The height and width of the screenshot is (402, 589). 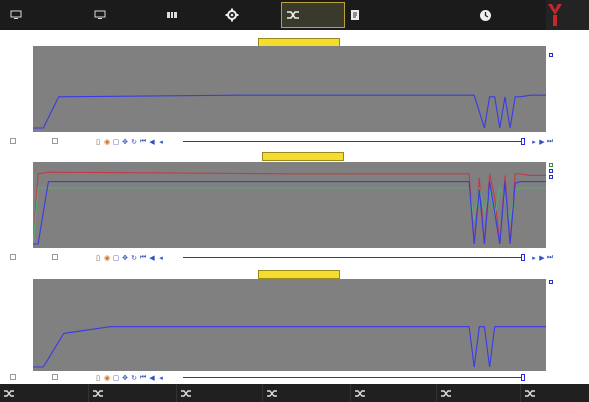 What do you see at coordinates (555, 15) in the screenshot?
I see `logo-icon` at bounding box center [555, 15].